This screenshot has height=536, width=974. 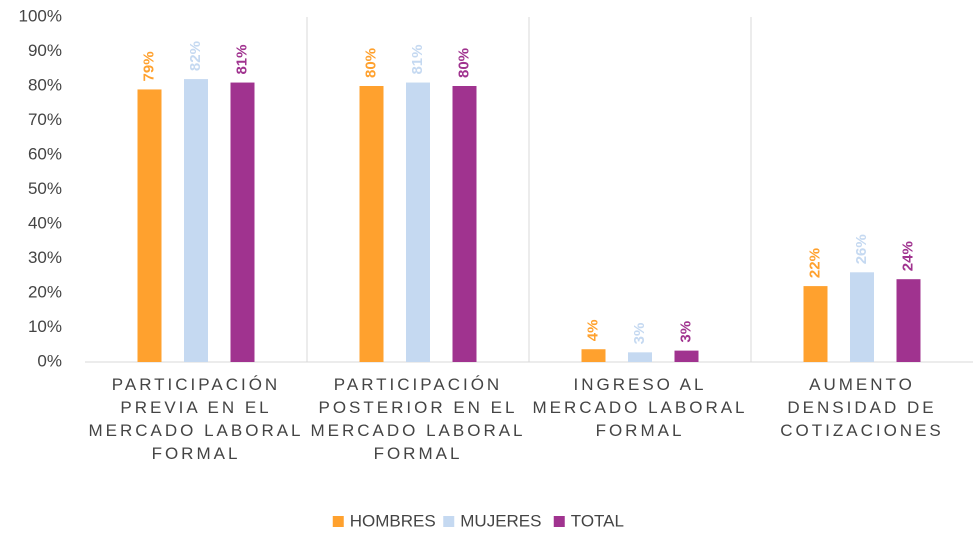 I want to click on data-label: 22%, so click(x=814, y=263).